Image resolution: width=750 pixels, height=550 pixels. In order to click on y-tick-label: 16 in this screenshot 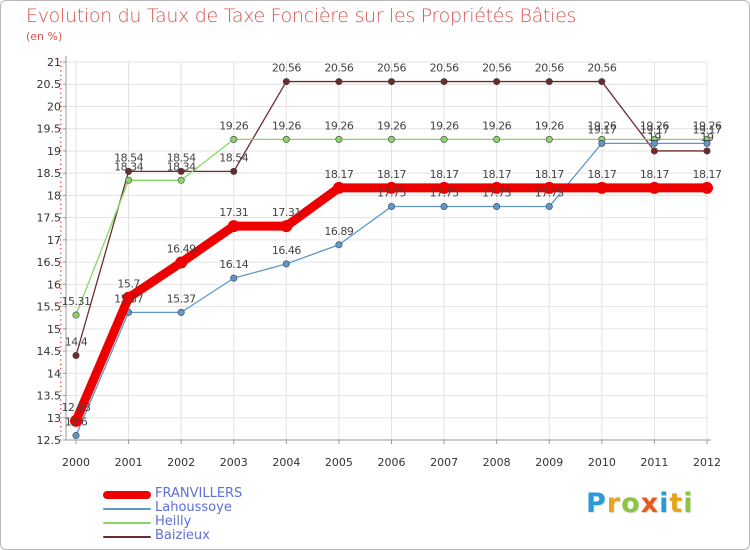, I will do `click(54, 284)`.